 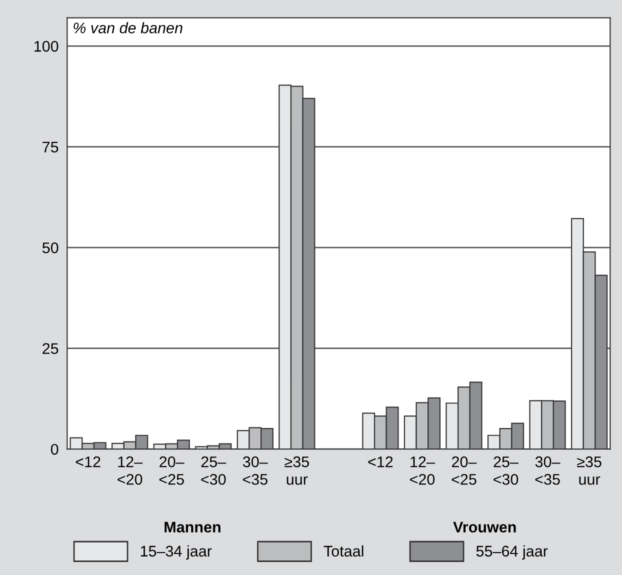 I want to click on text: Vrouwen, so click(x=484, y=527).